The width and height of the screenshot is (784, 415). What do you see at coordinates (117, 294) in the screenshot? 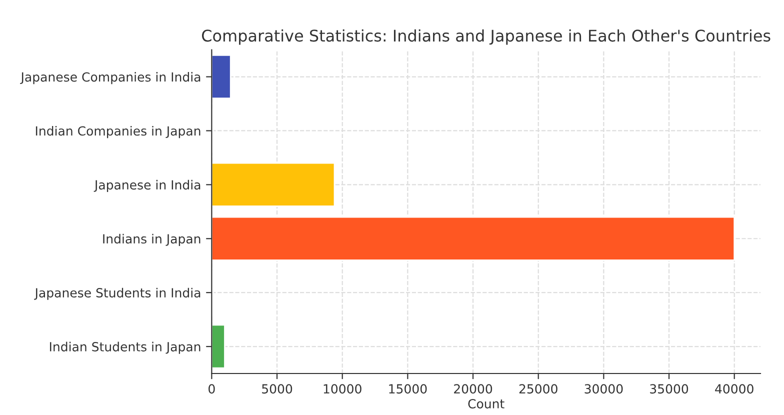
I see `y-tick-label: Japanese Students in India` at bounding box center [117, 294].